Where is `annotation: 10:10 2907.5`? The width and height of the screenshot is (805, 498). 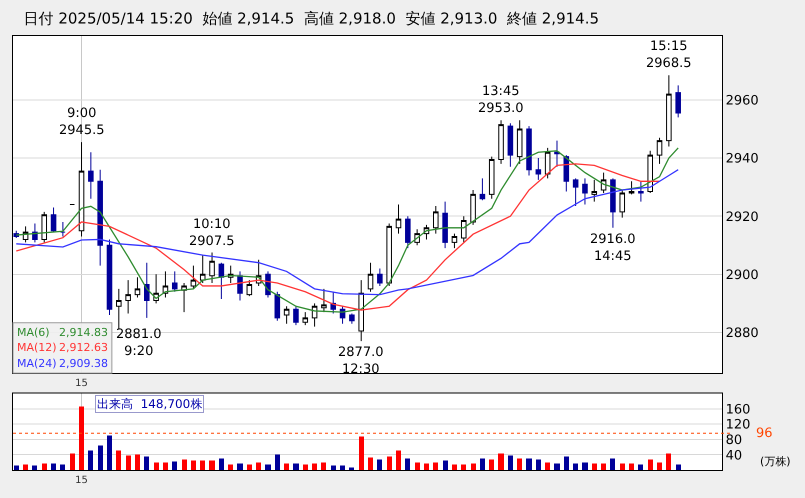 annotation: 10:10 2907.5 is located at coordinates (211, 233).